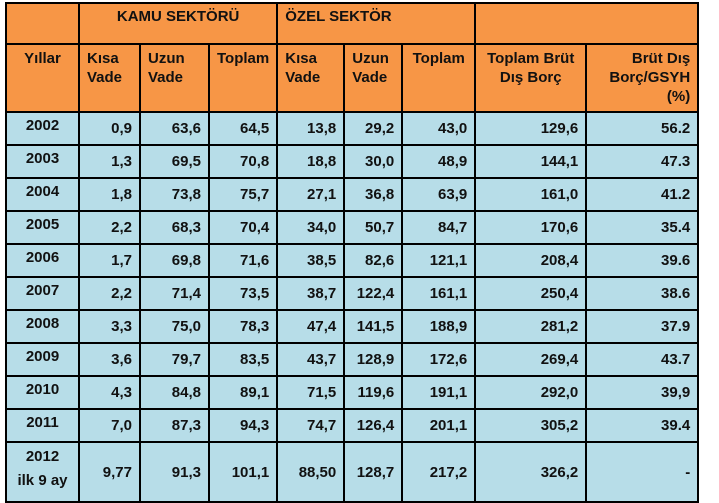 The image size is (719, 503). Describe the element at coordinates (109, 326) in the screenshot. I see `cell-kamu-kisa: 3,3` at that location.